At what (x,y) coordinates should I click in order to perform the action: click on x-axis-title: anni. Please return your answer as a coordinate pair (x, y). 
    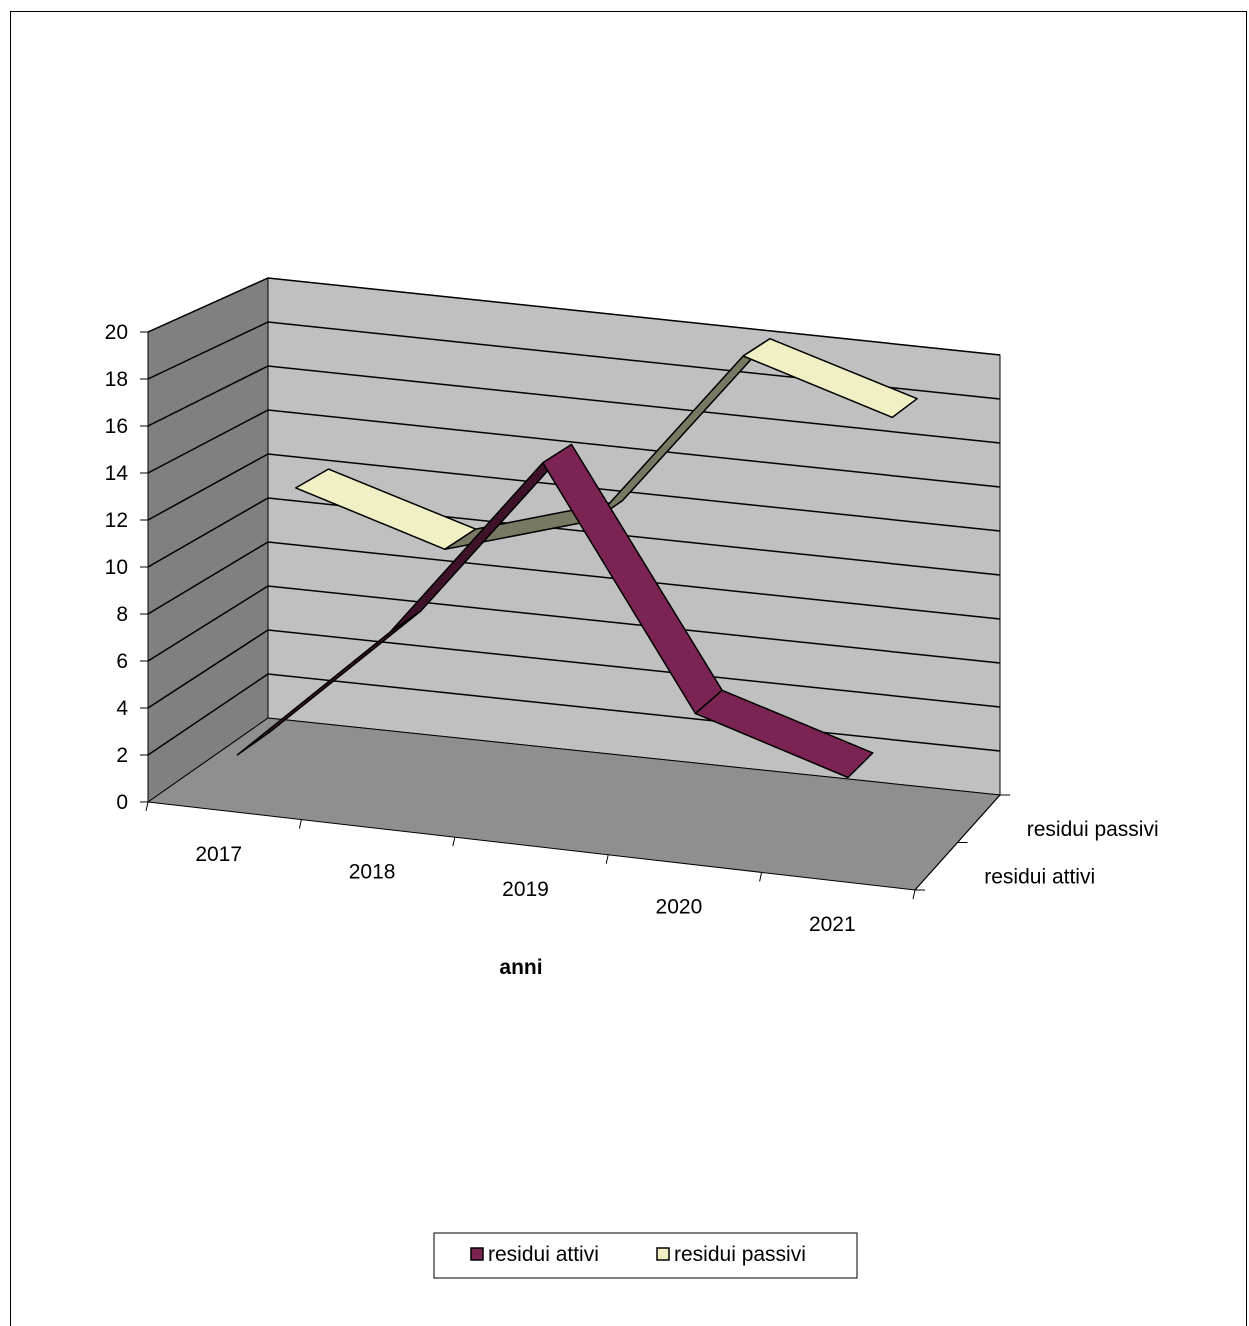
    Looking at the image, I should click on (520, 967).